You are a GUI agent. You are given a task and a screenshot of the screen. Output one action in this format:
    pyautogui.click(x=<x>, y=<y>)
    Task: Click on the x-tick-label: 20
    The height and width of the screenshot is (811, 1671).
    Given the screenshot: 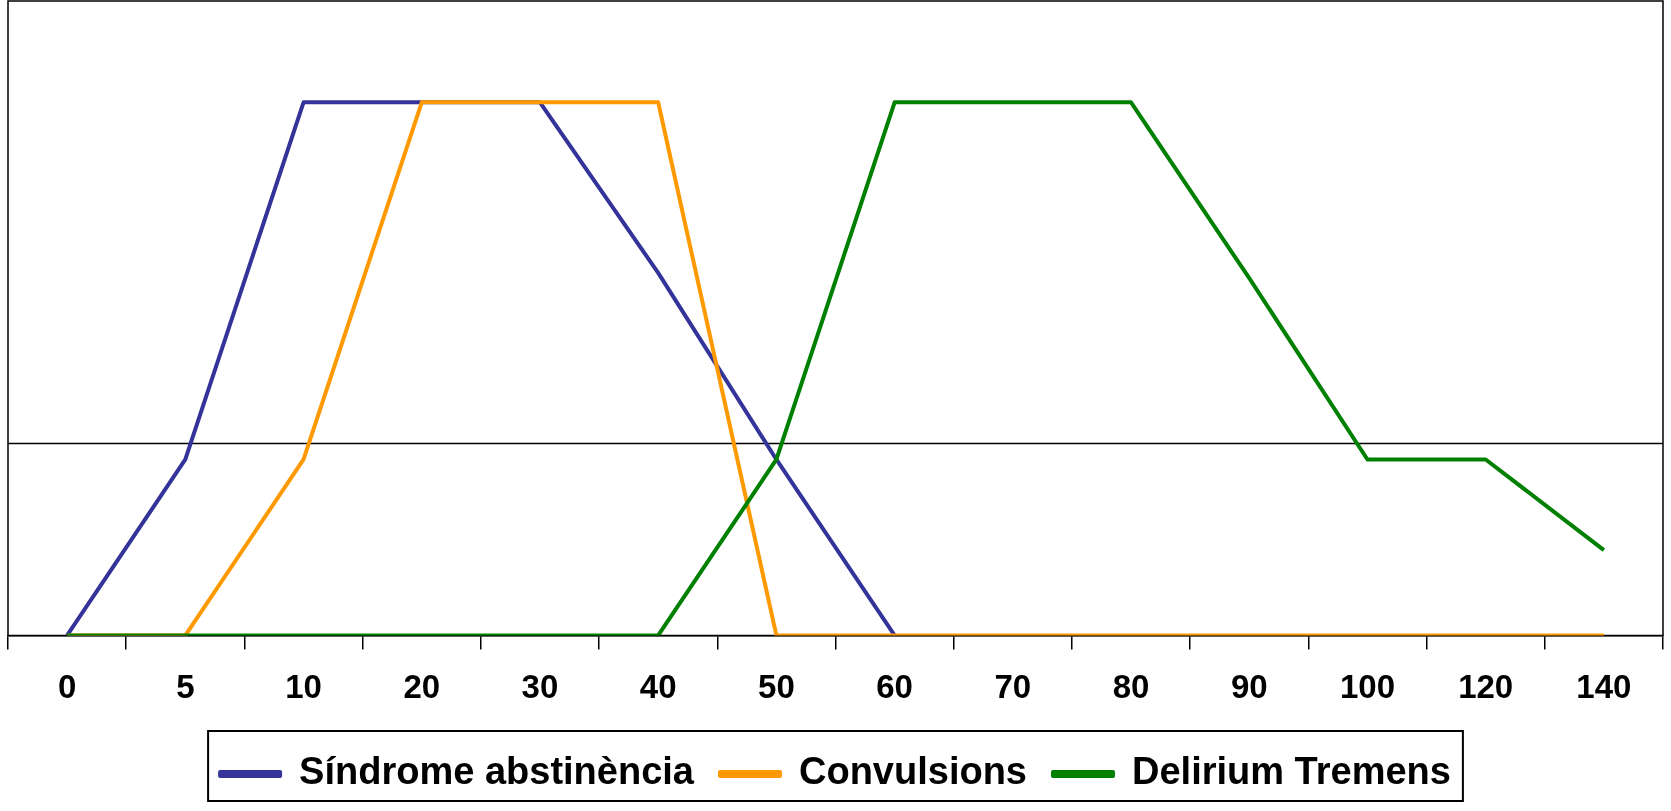 What is the action you would take?
    pyautogui.click(x=422, y=687)
    